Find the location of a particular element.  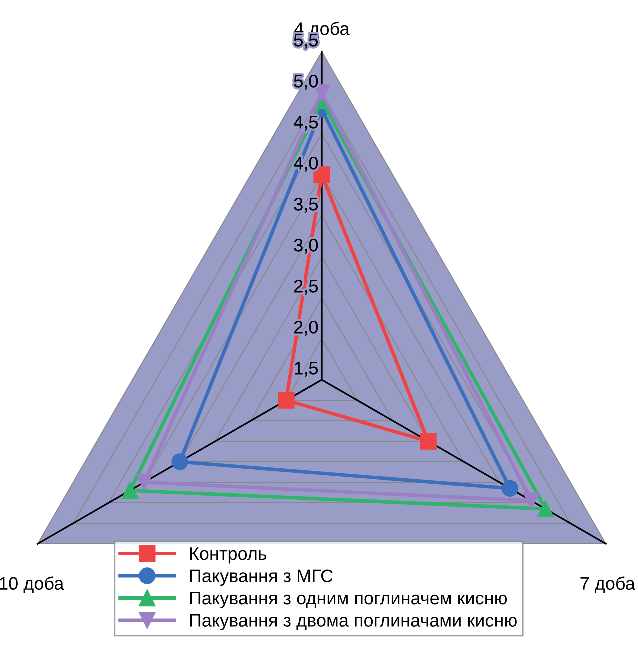

legend-label: Пакування з МГС is located at coordinates (261, 578).